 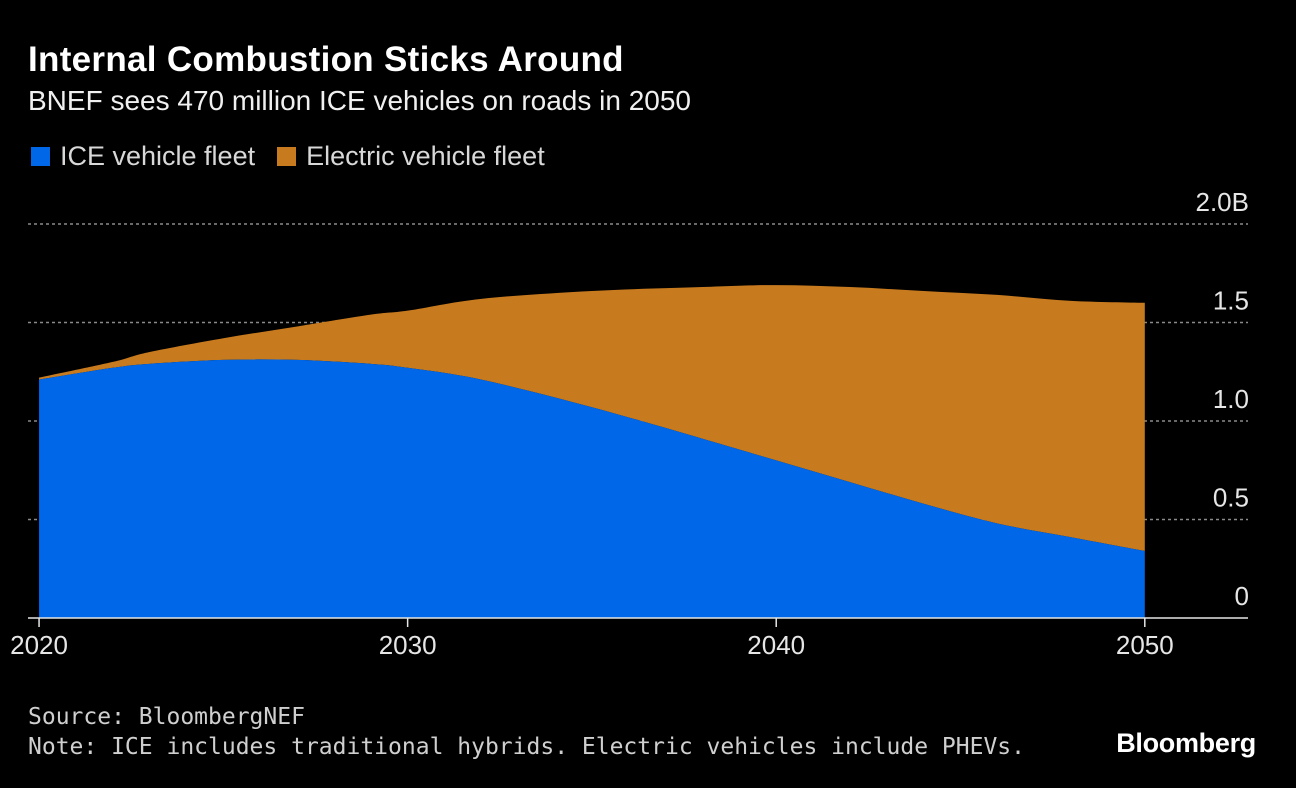 What do you see at coordinates (287, 156) in the screenshot?
I see `legend-swatch-electric` at bounding box center [287, 156].